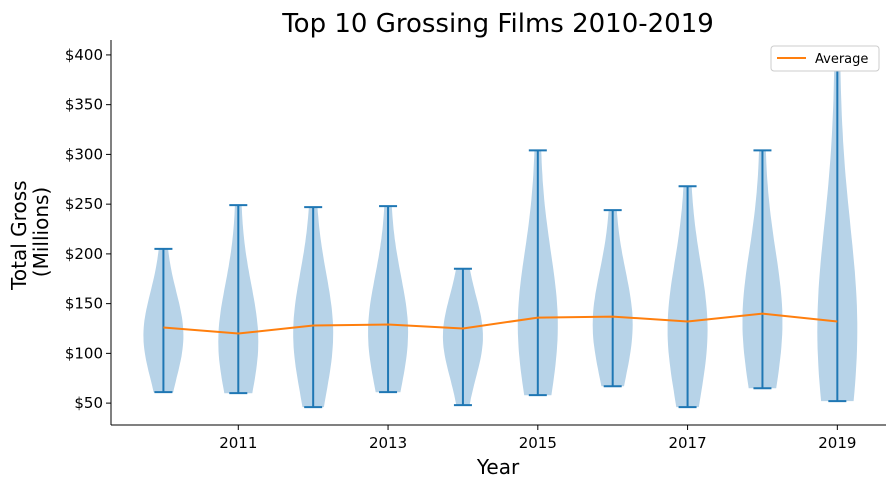 The height and width of the screenshot is (488, 895). What do you see at coordinates (84, 254) in the screenshot?
I see `y-tick-label: $200` at bounding box center [84, 254].